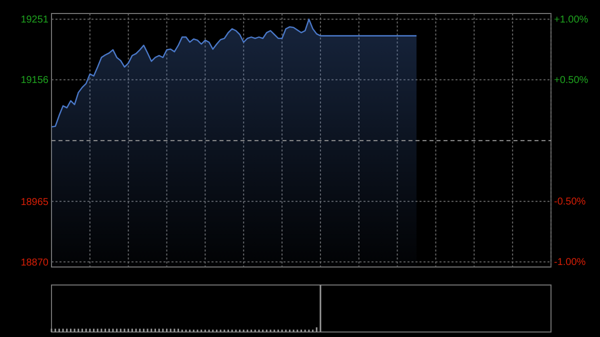  What do you see at coordinates (570, 202) in the screenshot?
I see `y2-tick-label: -0.50%` at bounding box center [570, 202].